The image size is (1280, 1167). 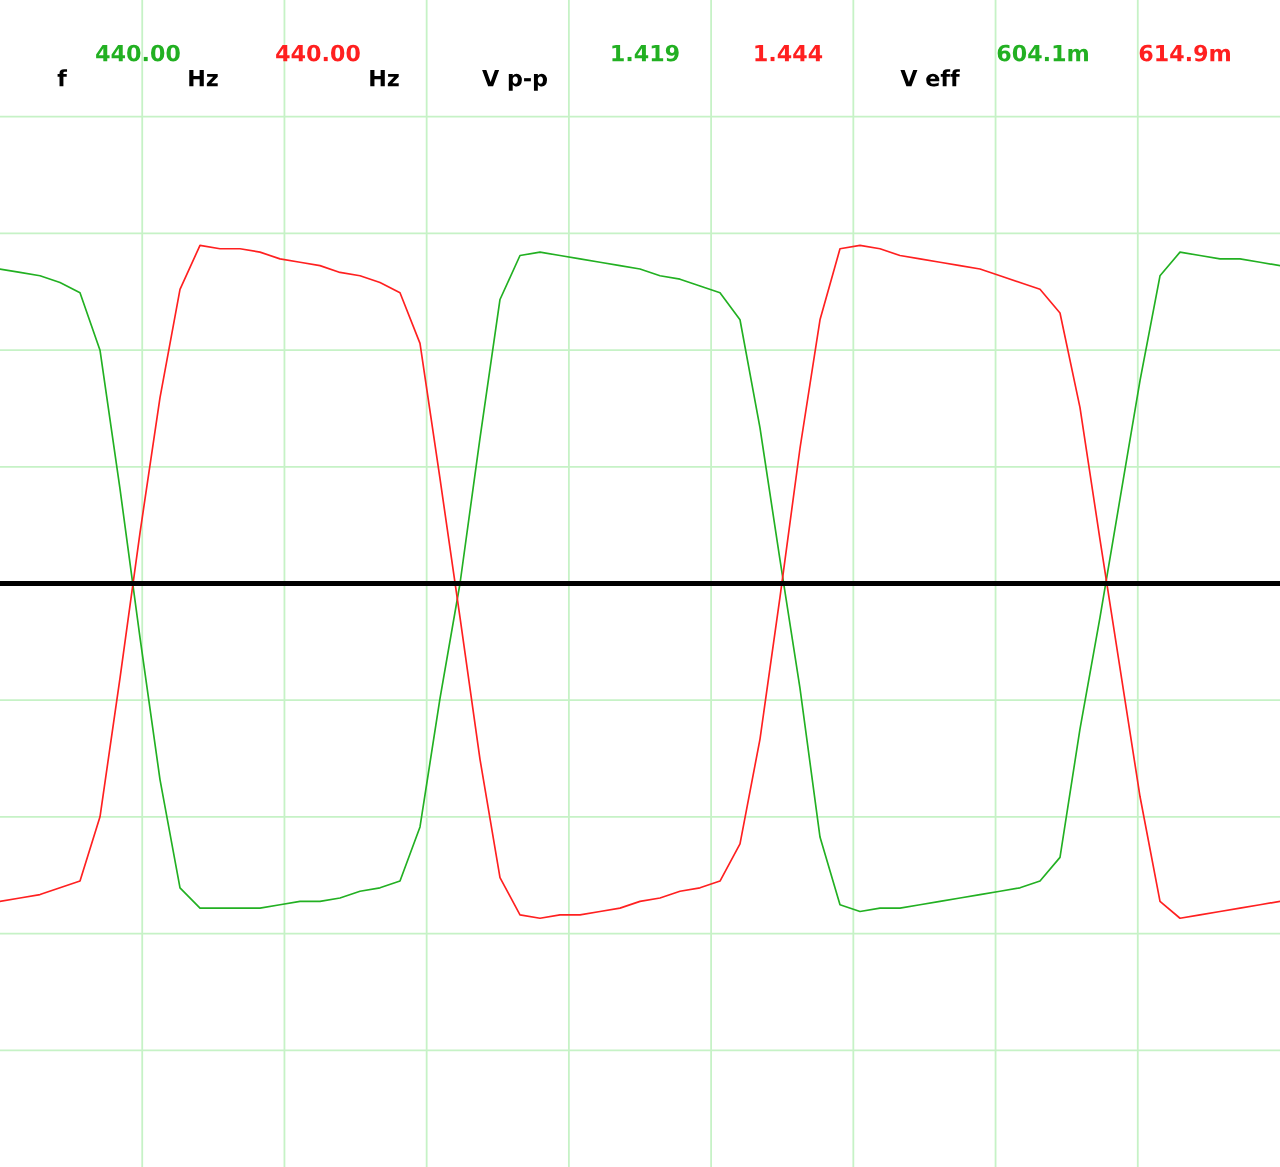 I want to click on text: 614.9m, so click(x=1184, y=53).